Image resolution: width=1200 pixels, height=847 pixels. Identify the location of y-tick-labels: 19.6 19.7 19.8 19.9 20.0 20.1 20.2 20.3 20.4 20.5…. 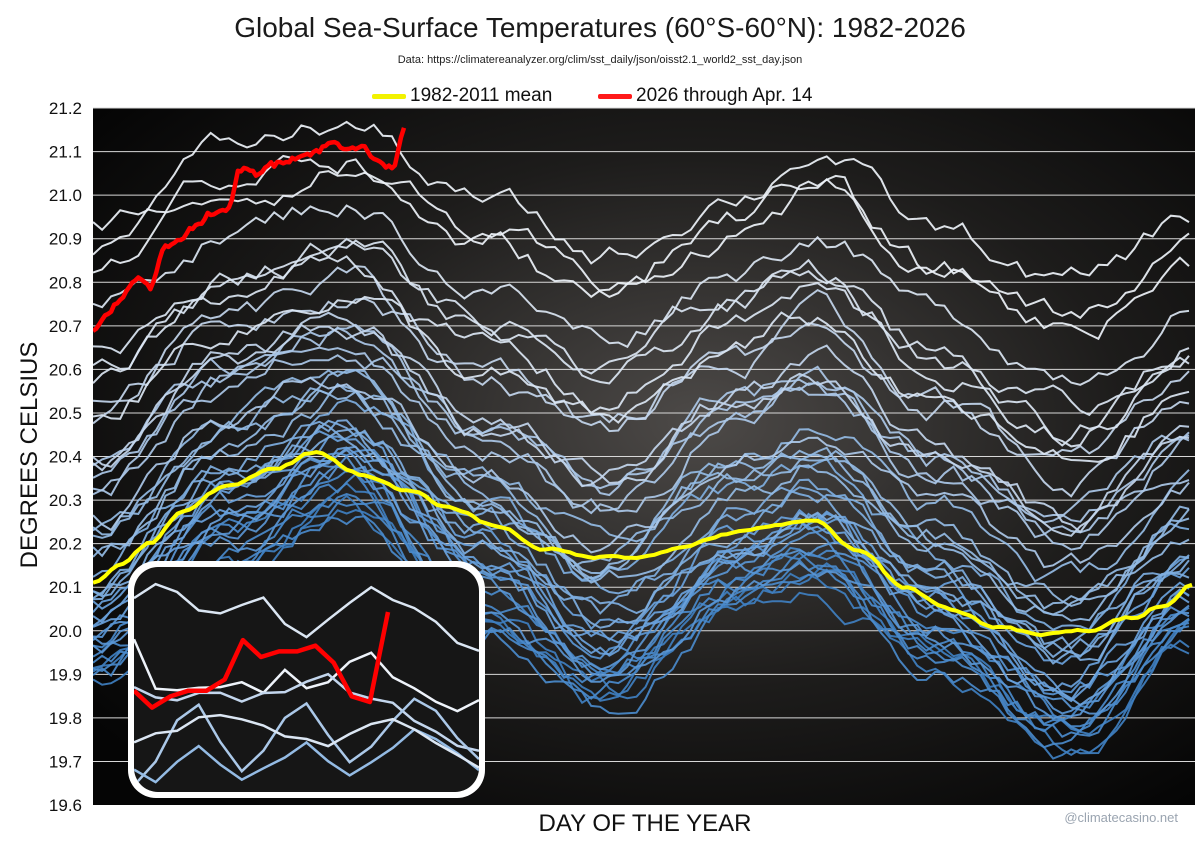
(65, 457).